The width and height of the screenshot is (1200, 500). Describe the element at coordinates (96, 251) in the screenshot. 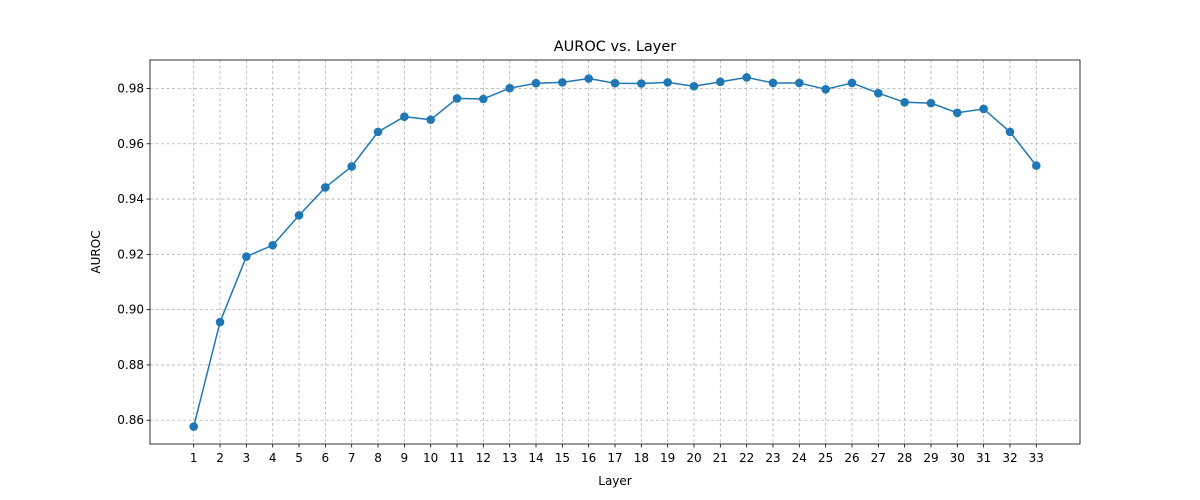

I see `y-axis-label: AUROC` at that location.